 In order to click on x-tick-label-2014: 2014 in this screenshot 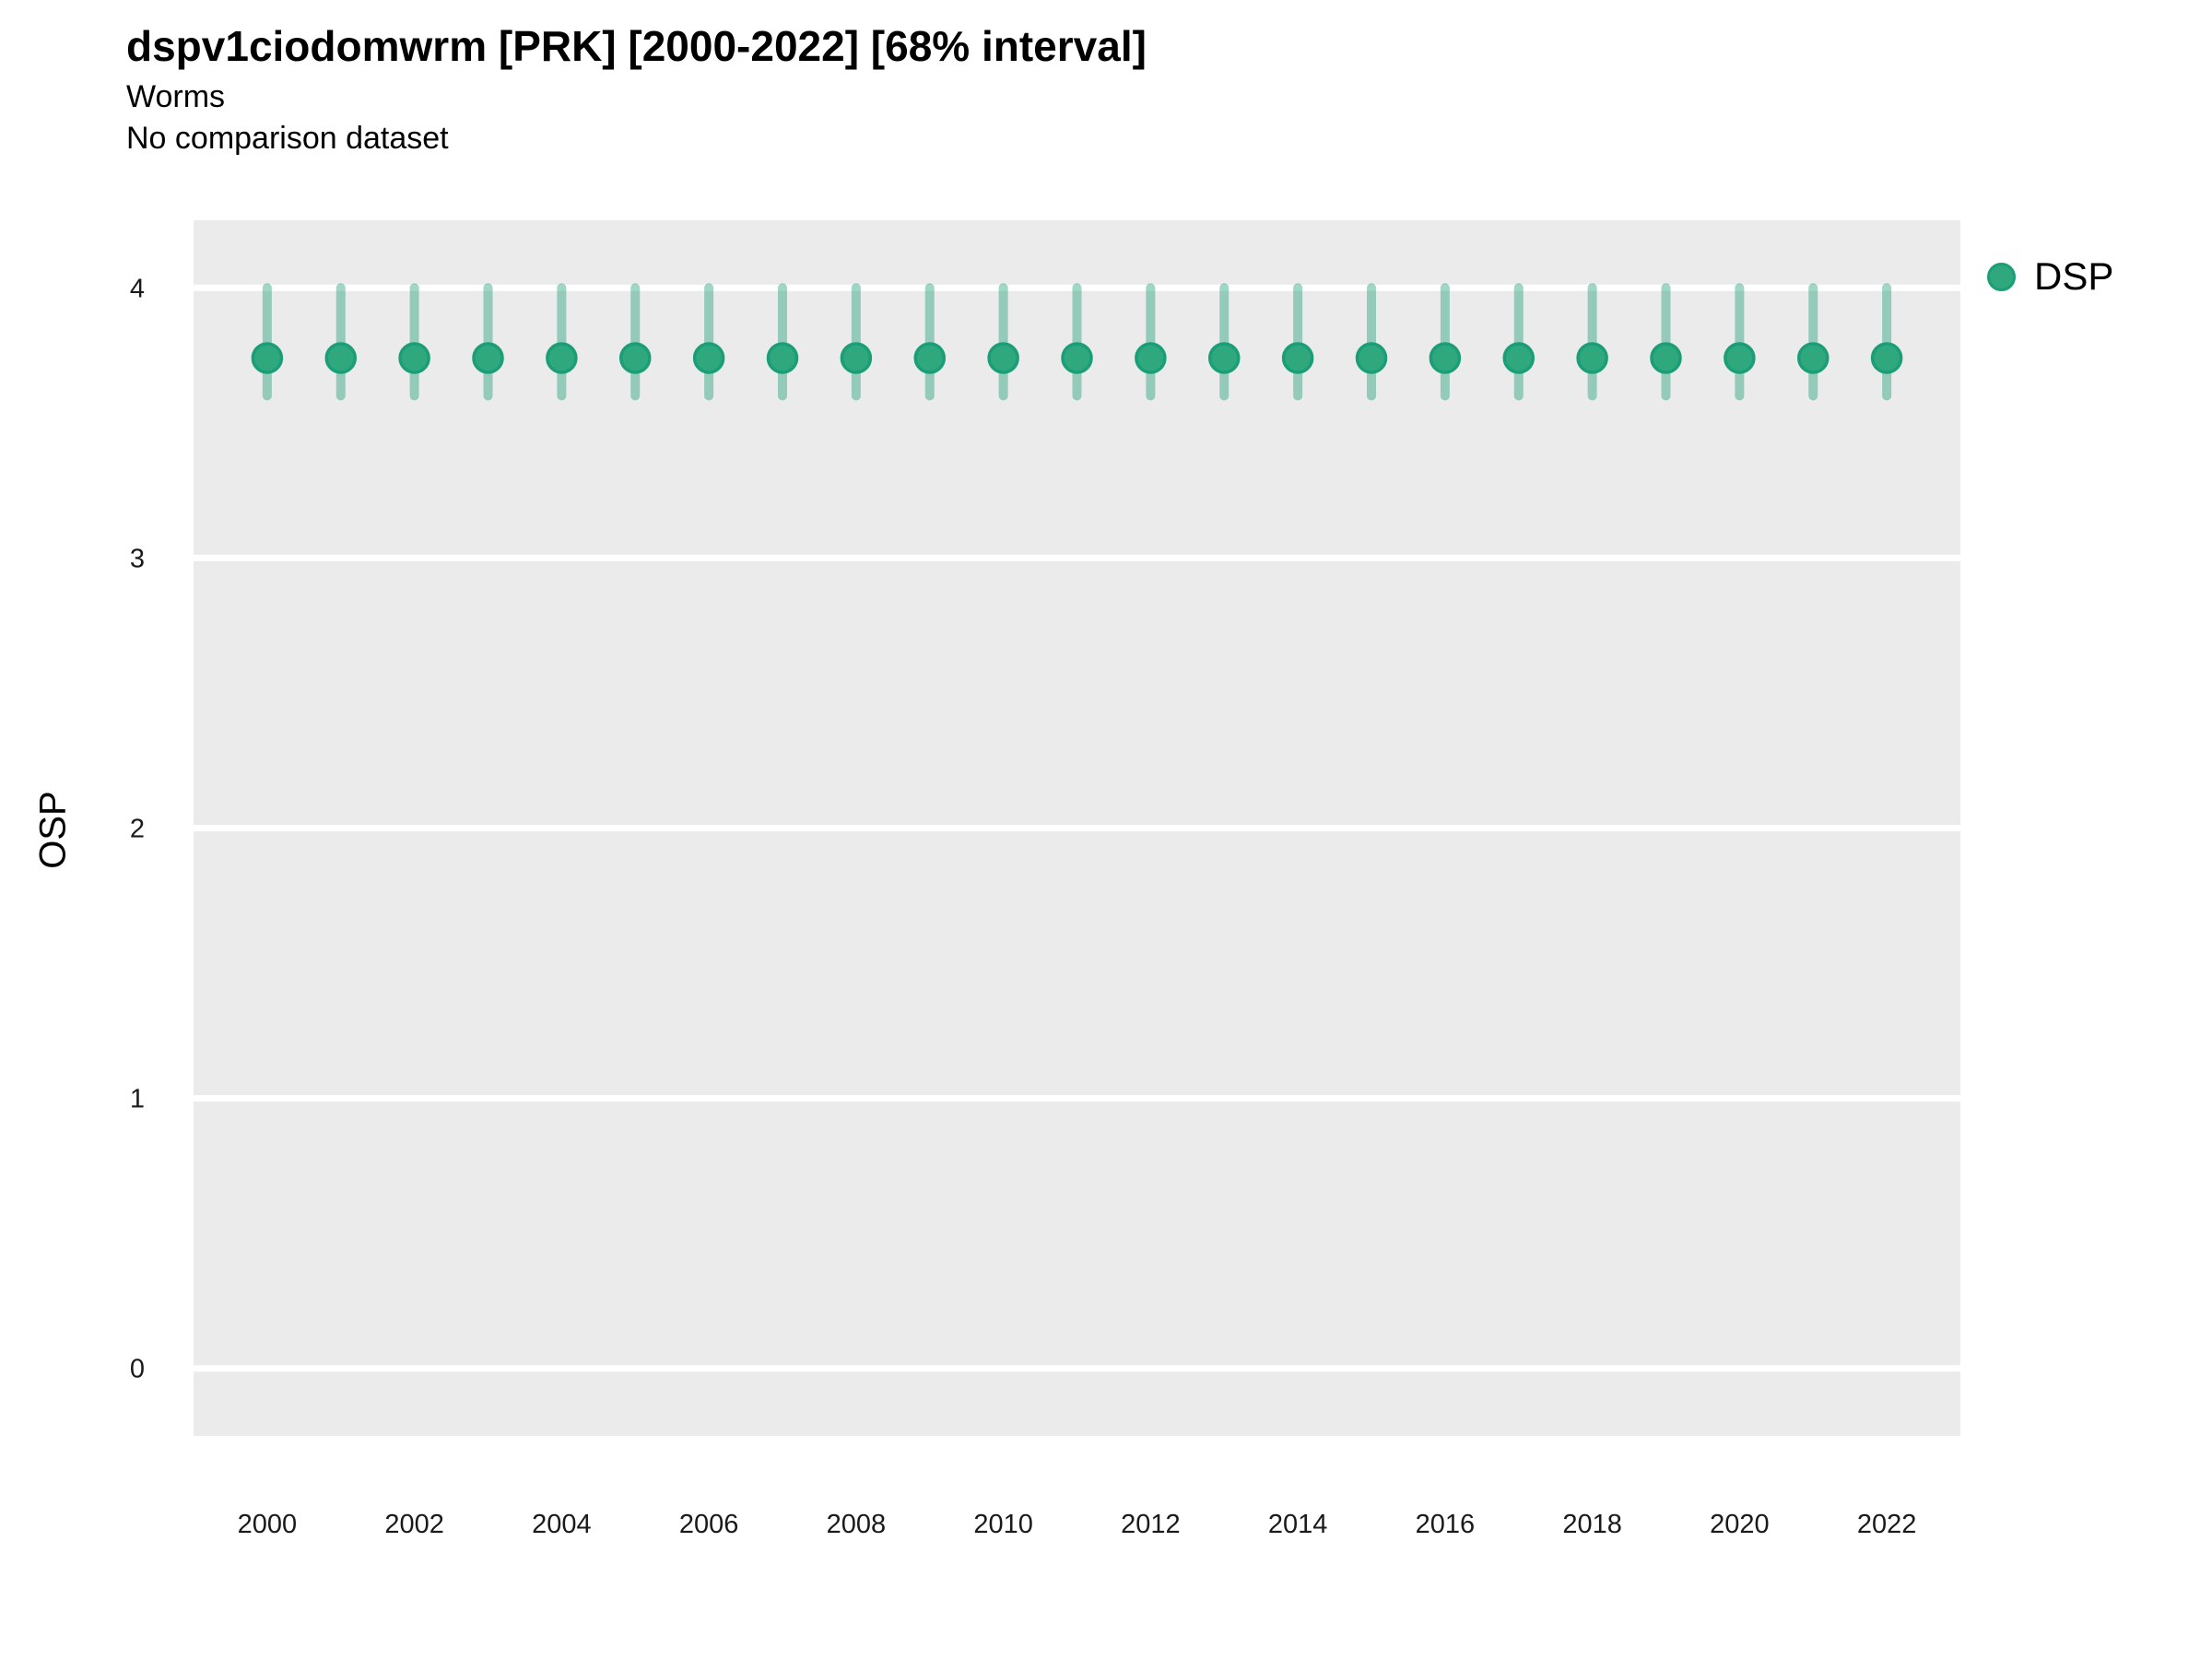, I will do `click(1298, 1524)`.